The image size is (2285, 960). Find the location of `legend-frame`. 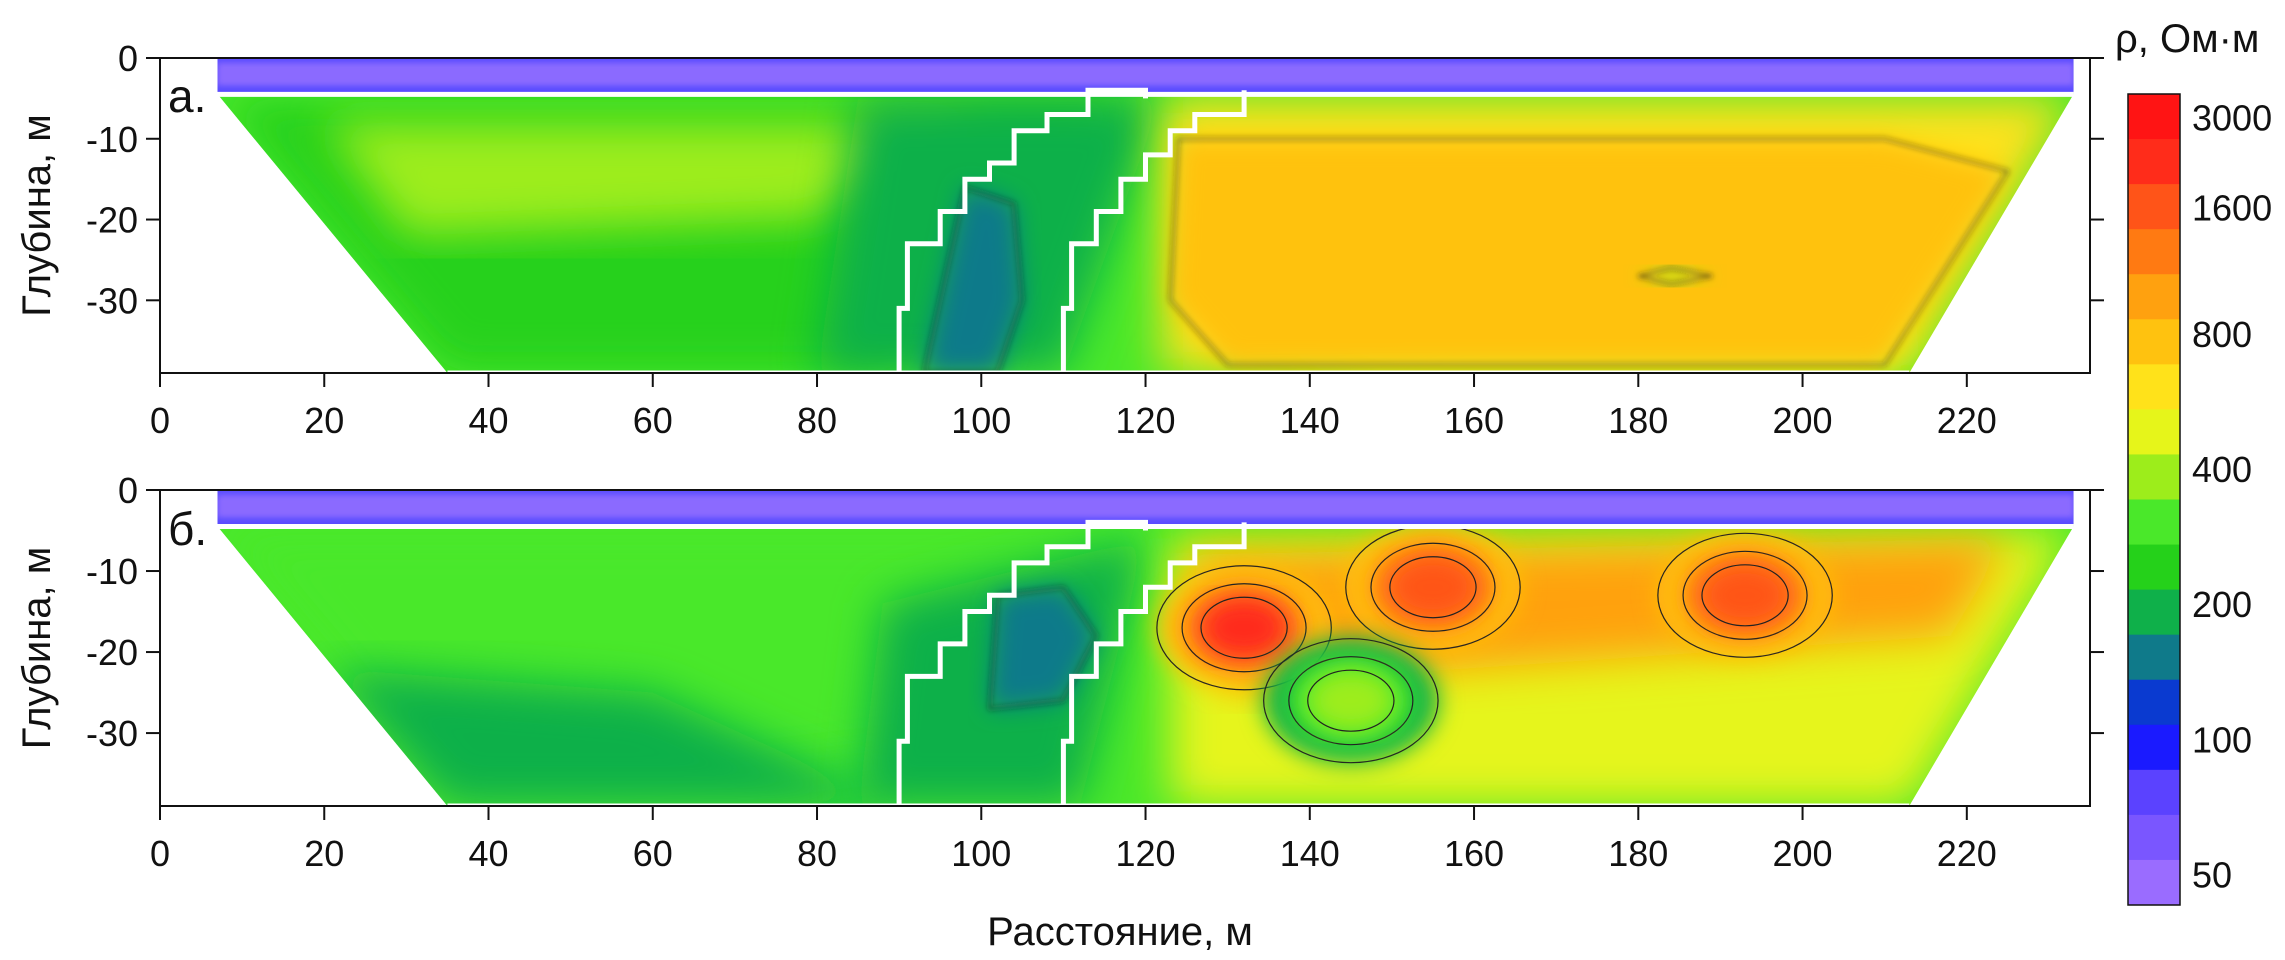

legend-frame is located at coordinates (2154, 499).